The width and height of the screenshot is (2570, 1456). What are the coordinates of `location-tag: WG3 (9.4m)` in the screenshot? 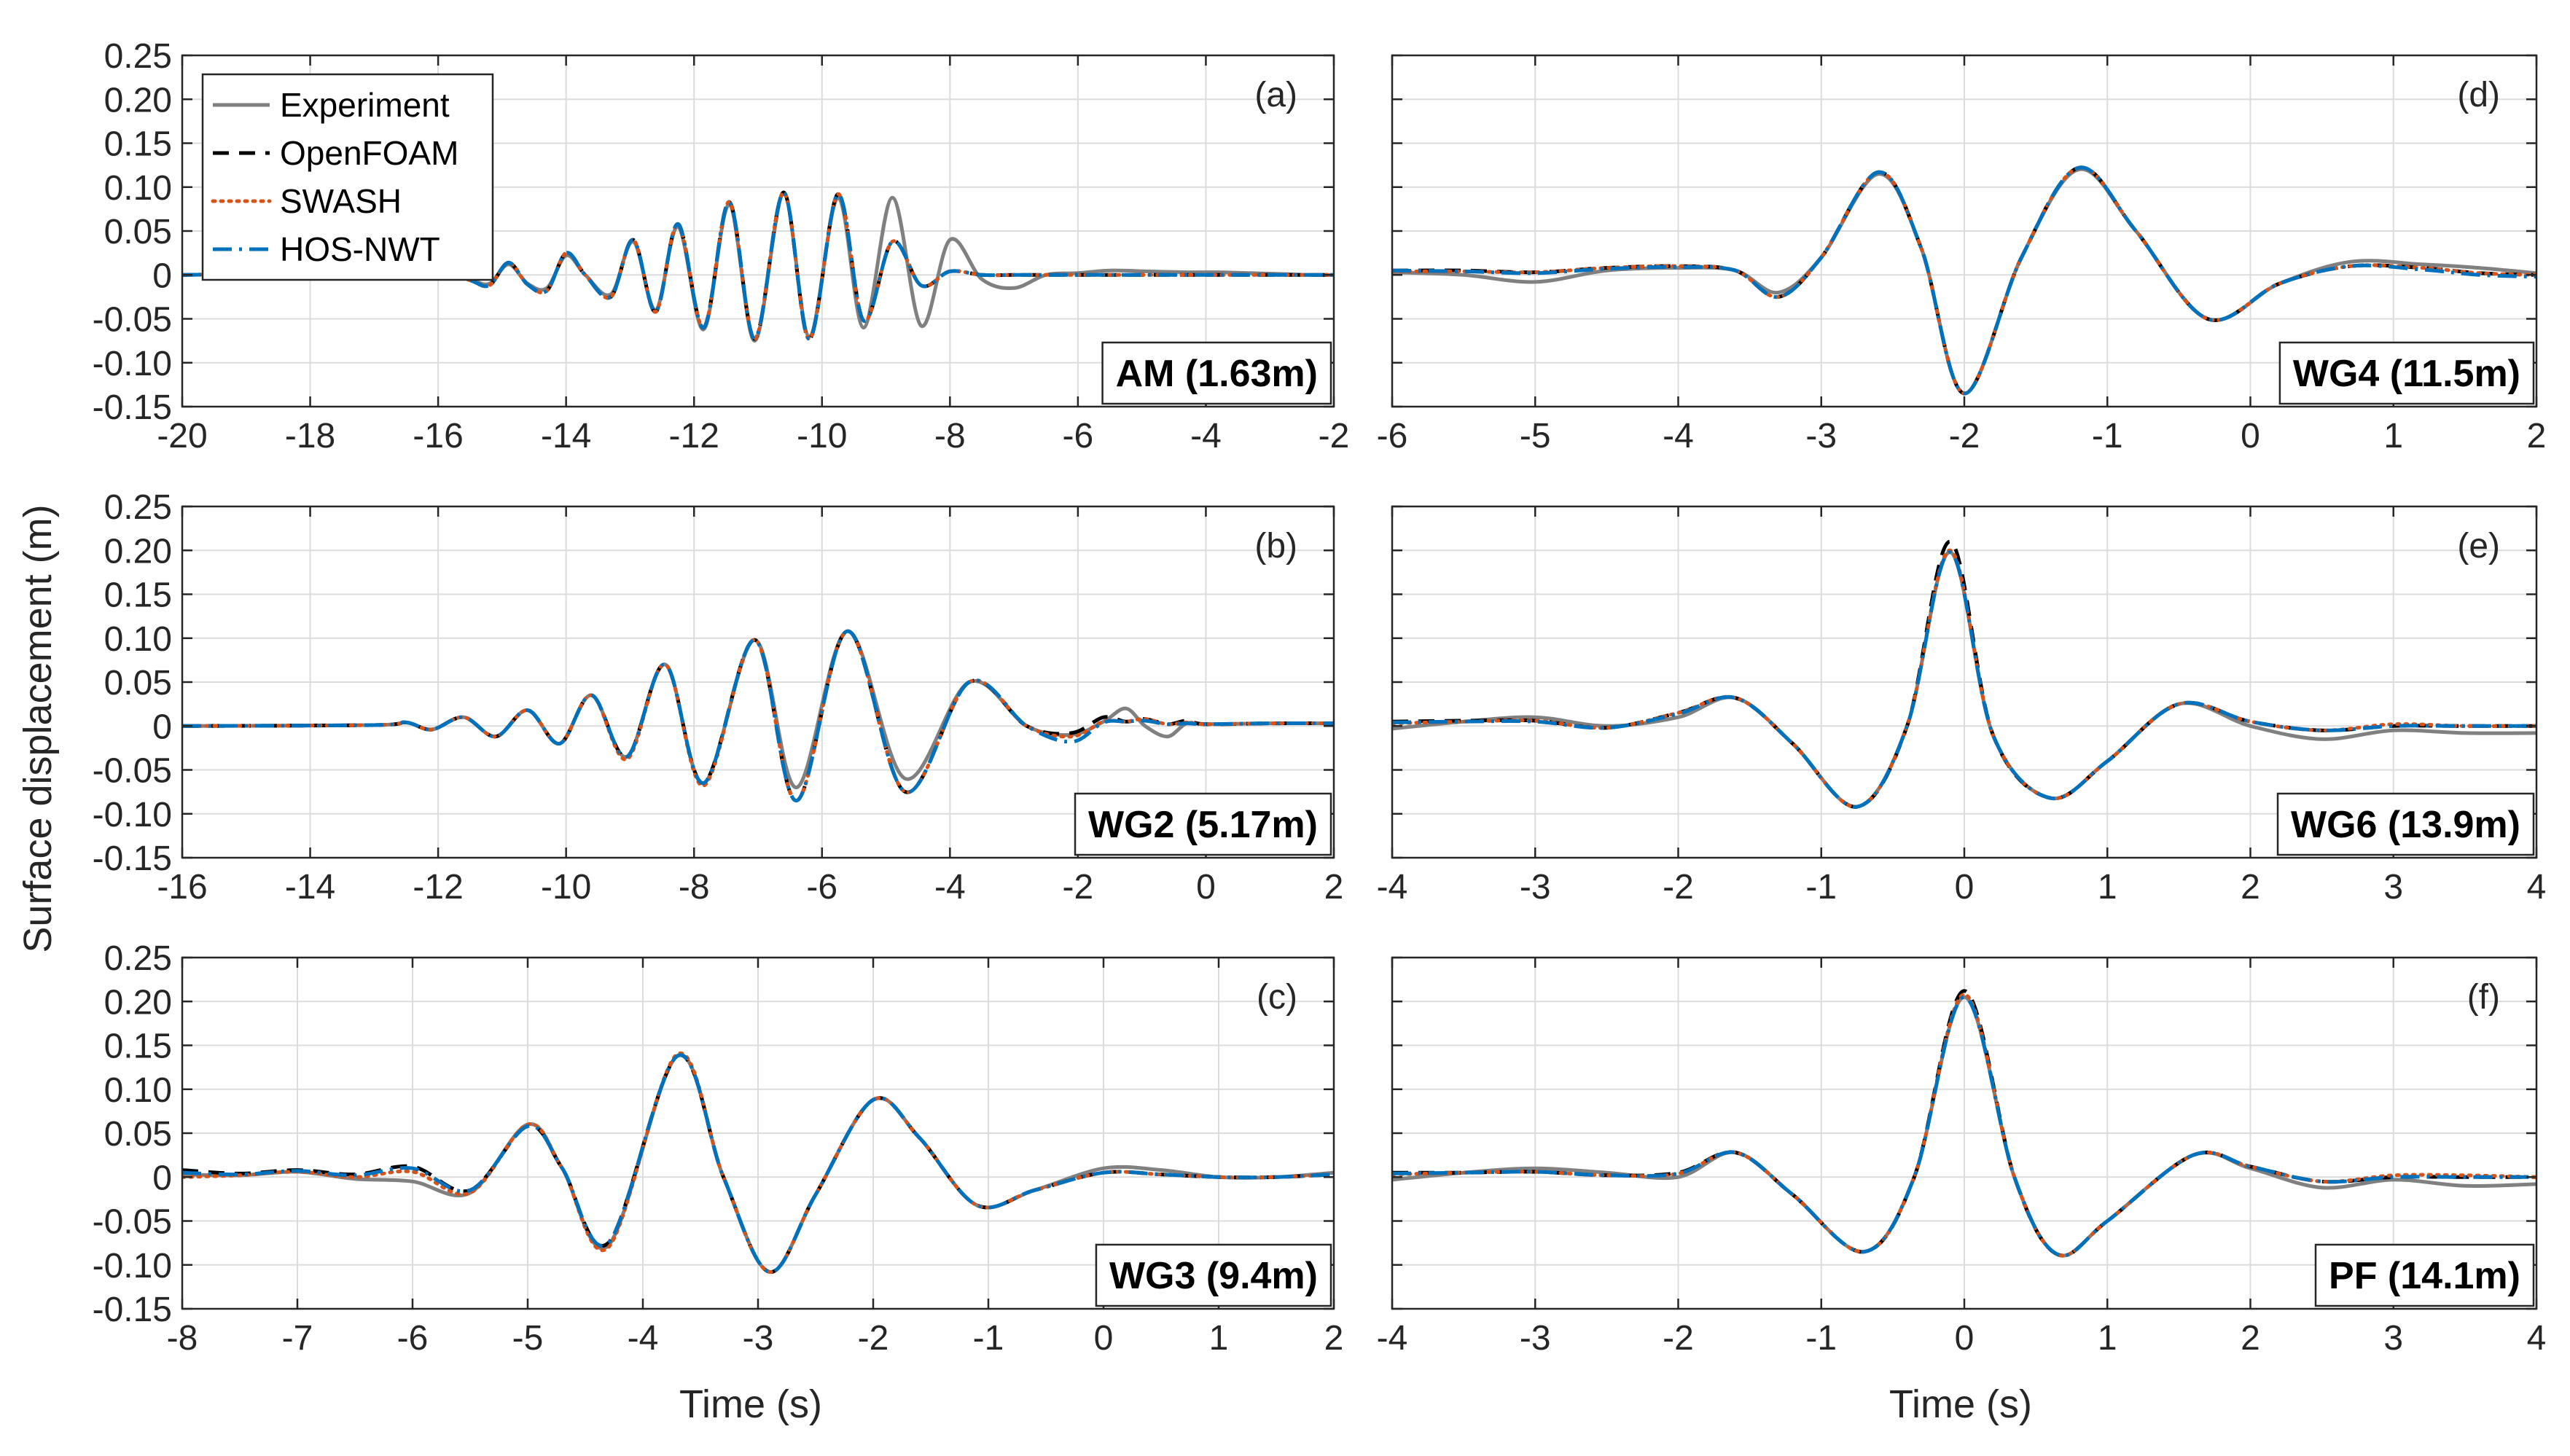 It's located at (1213, 1275).